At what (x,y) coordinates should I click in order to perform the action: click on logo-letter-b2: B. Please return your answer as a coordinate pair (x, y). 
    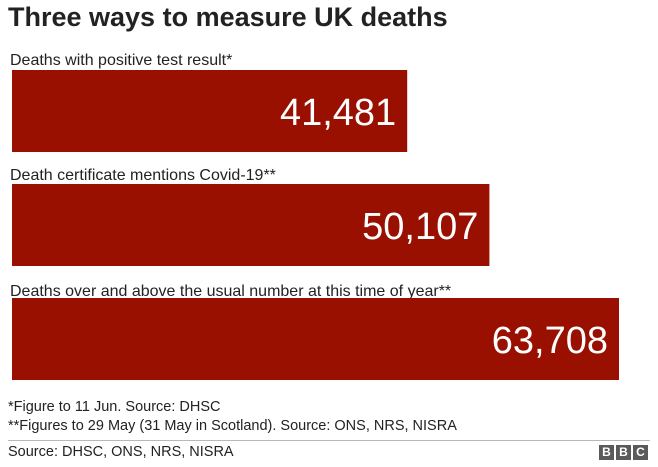
    Looking at the image, I should click on (623, 452).